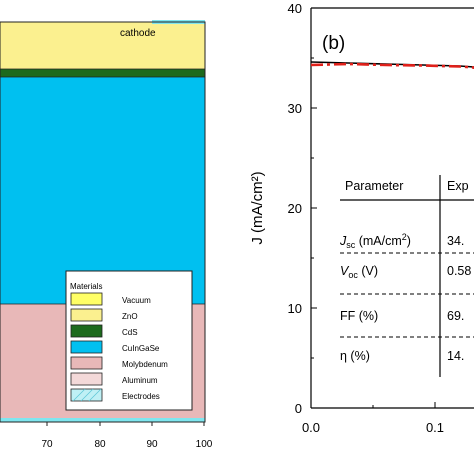 The height and width of the screenshot is (474, 474). I want to click on device-x-tick-100: 100, so click(204, 444).